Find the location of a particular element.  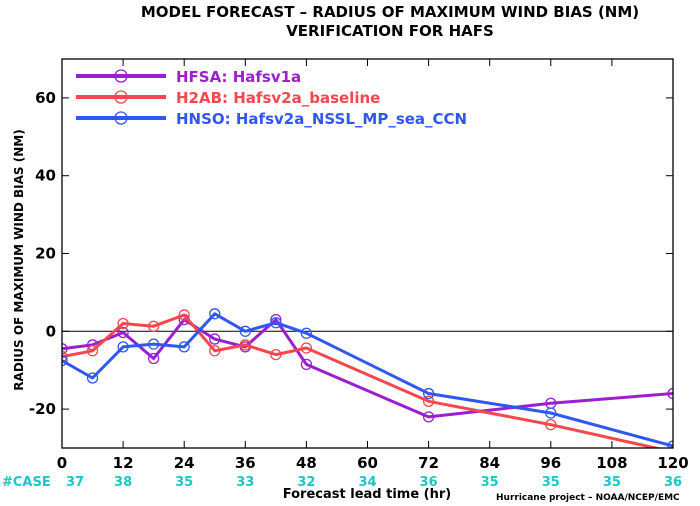

x-axis-label: Forecast lead time (hr) is located at coordinates (367, 494).